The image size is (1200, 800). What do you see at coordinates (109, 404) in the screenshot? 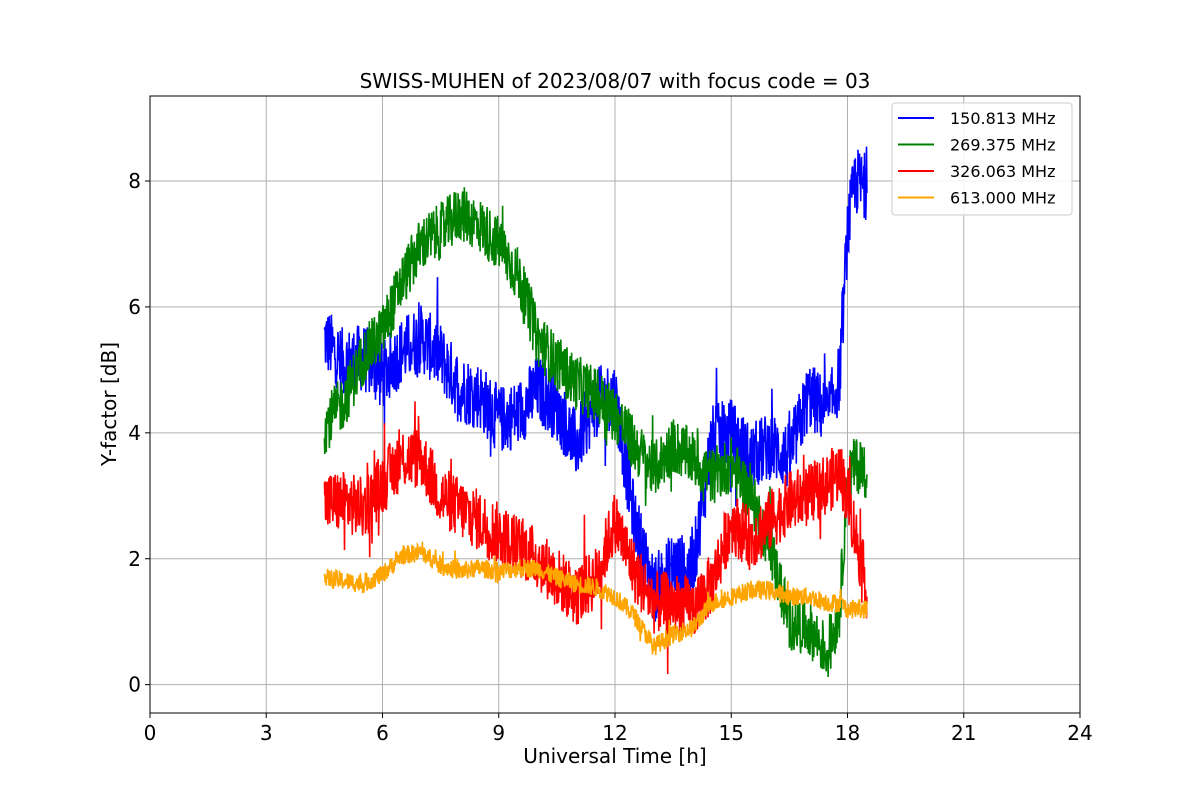
I see `y-axis-title: Y-factor [dB]` at bounding box center [109, 404].